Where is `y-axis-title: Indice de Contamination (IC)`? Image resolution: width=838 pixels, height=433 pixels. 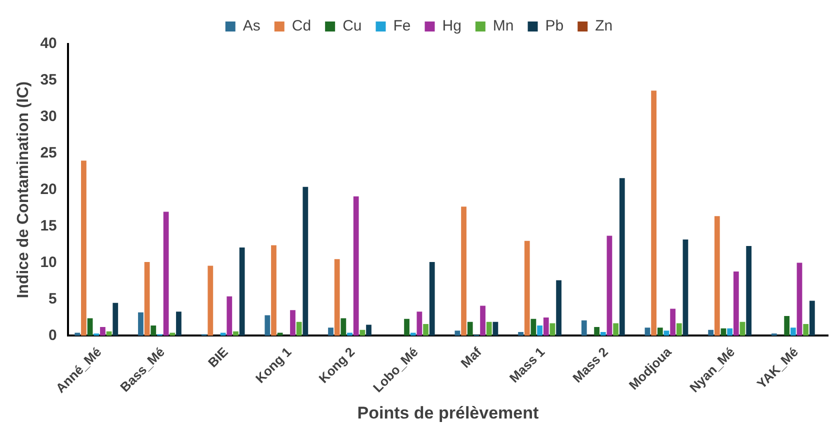
y-axis-title: Indice de Contamination (IC) is located at coordinates (23, 189).